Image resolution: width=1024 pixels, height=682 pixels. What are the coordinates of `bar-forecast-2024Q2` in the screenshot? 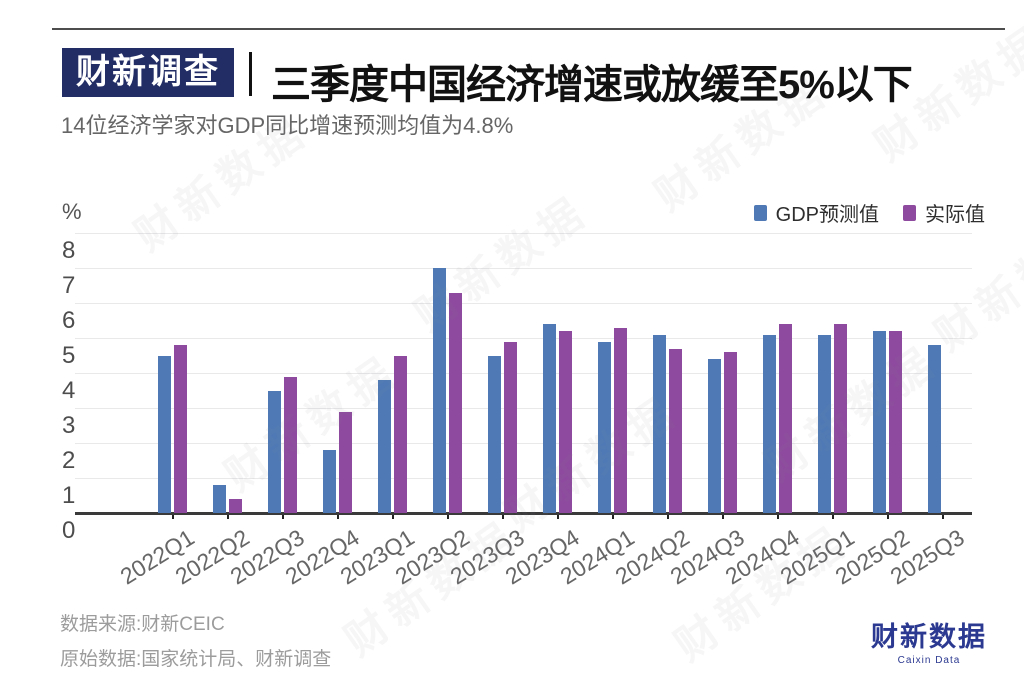 It's located at (659, 423).